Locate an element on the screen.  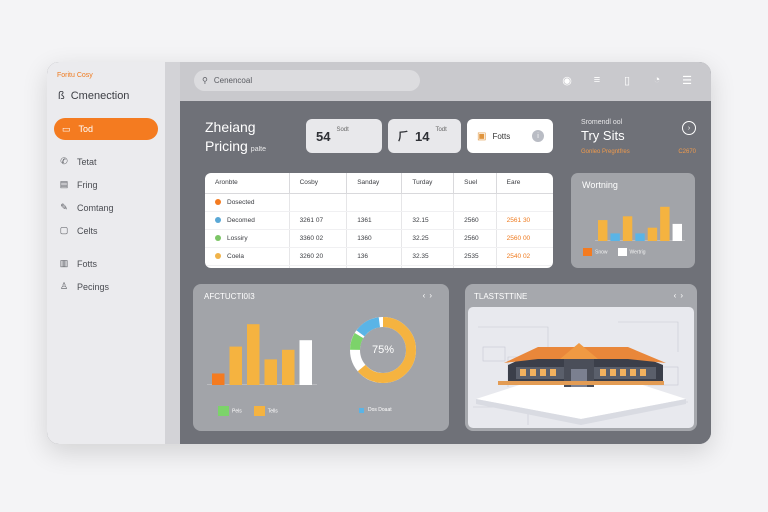
sidebar-item-4: ▢ Celts is located at coordinates (78, 230).